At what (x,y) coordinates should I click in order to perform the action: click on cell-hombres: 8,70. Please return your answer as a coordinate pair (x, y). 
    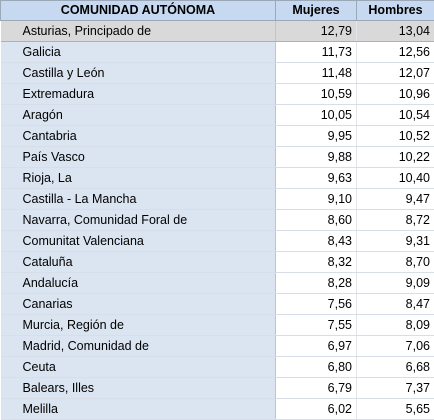
    Looking at the image, I should click on (395, 262).